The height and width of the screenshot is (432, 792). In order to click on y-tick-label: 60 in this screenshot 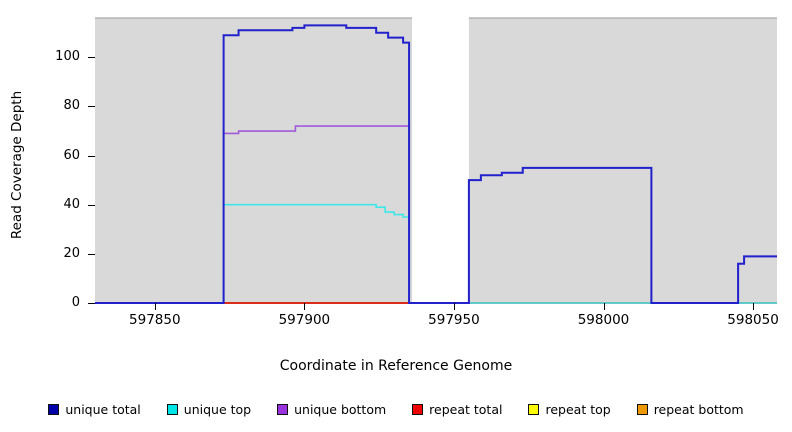, I will do `click(71, 155)`.